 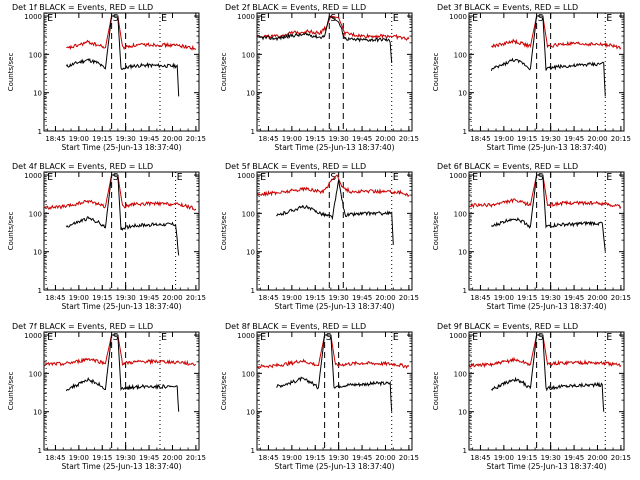 I want to click on chart-title: Det 9f BLACK = Events, RED = LLD, so click(x=507, y=326).